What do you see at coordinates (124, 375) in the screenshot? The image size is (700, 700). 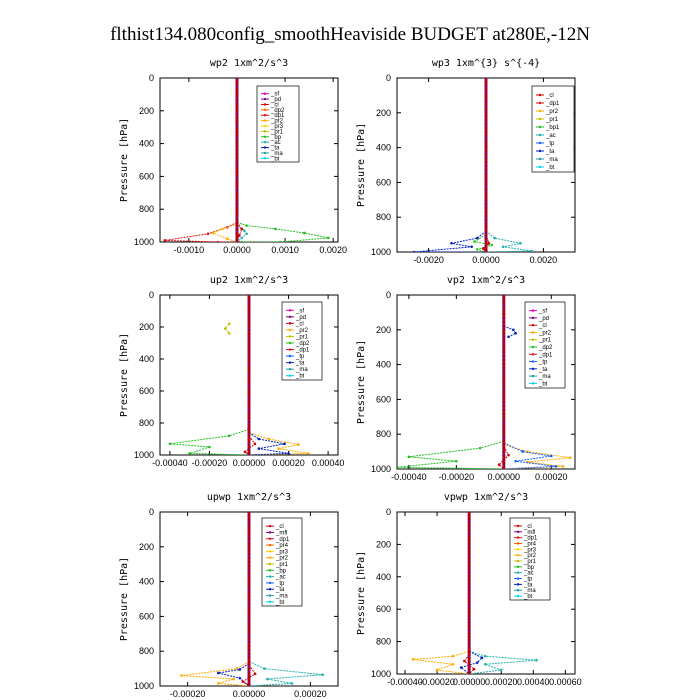 I see `y-axis-label: Pressure [hPa]` at bounding box center [124, 375].